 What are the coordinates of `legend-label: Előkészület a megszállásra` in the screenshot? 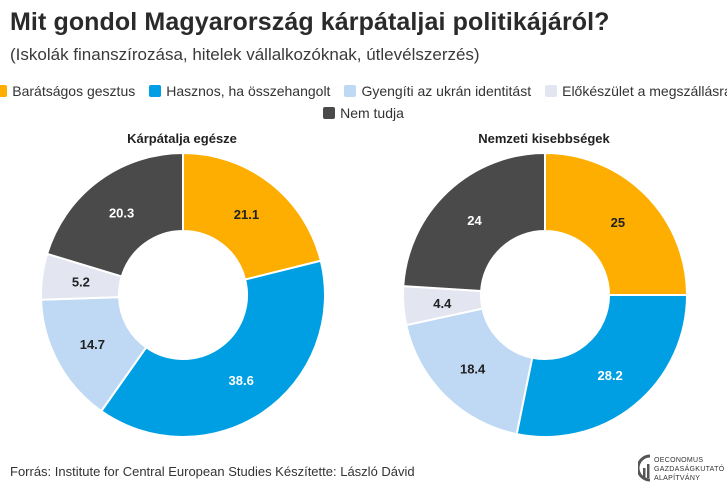 It's located at (644, 91).